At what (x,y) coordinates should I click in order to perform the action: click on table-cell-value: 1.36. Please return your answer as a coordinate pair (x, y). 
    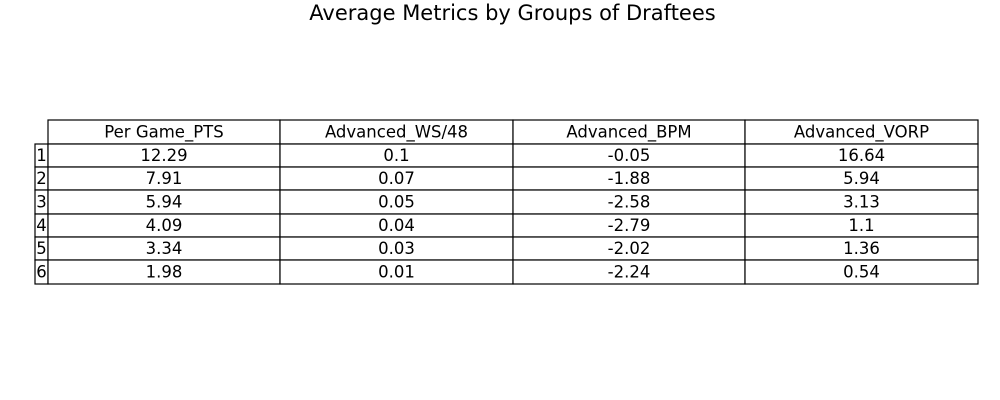
    Looking at the image, I should click on (861, 248).